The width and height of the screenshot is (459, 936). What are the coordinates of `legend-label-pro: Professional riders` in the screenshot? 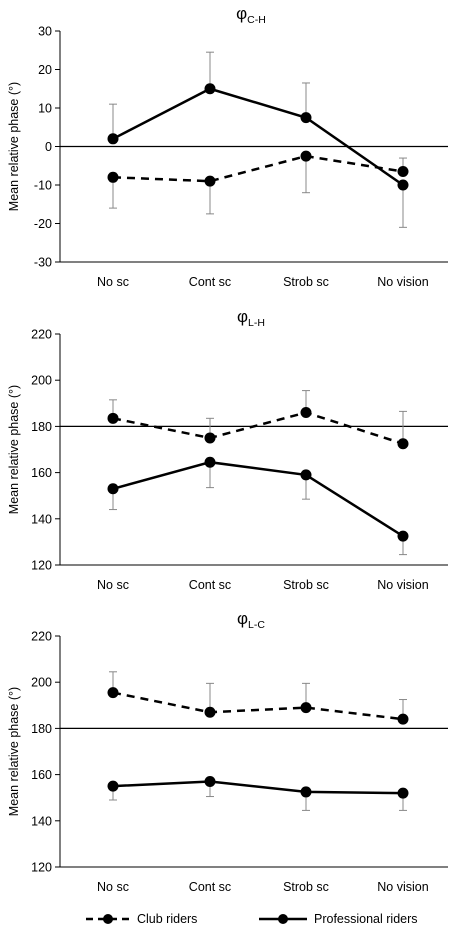 It's located at (366, 919).